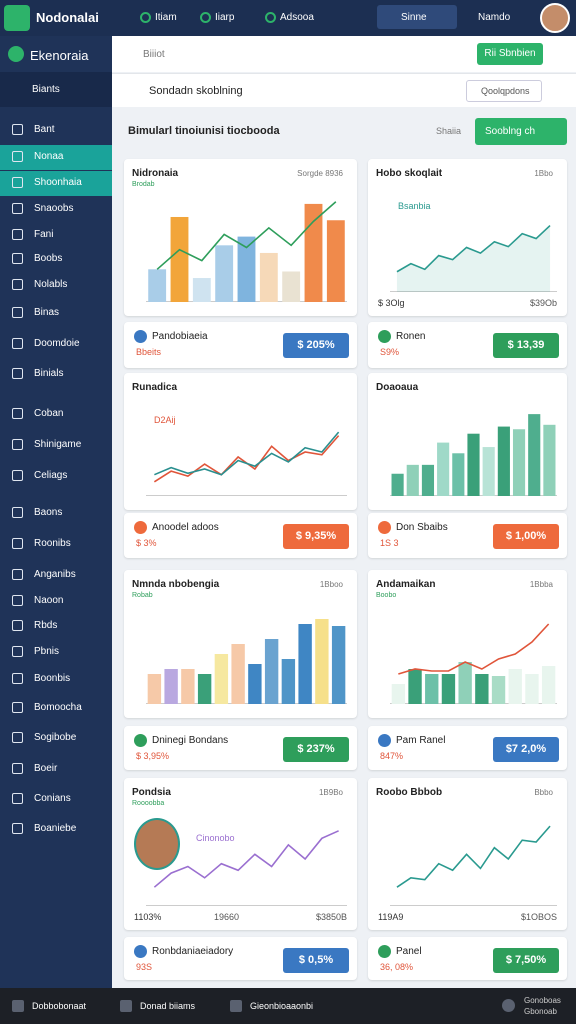 This screenshot has height=1024, width=576. I want to click on nav-item: Baons, so click(48, 512).